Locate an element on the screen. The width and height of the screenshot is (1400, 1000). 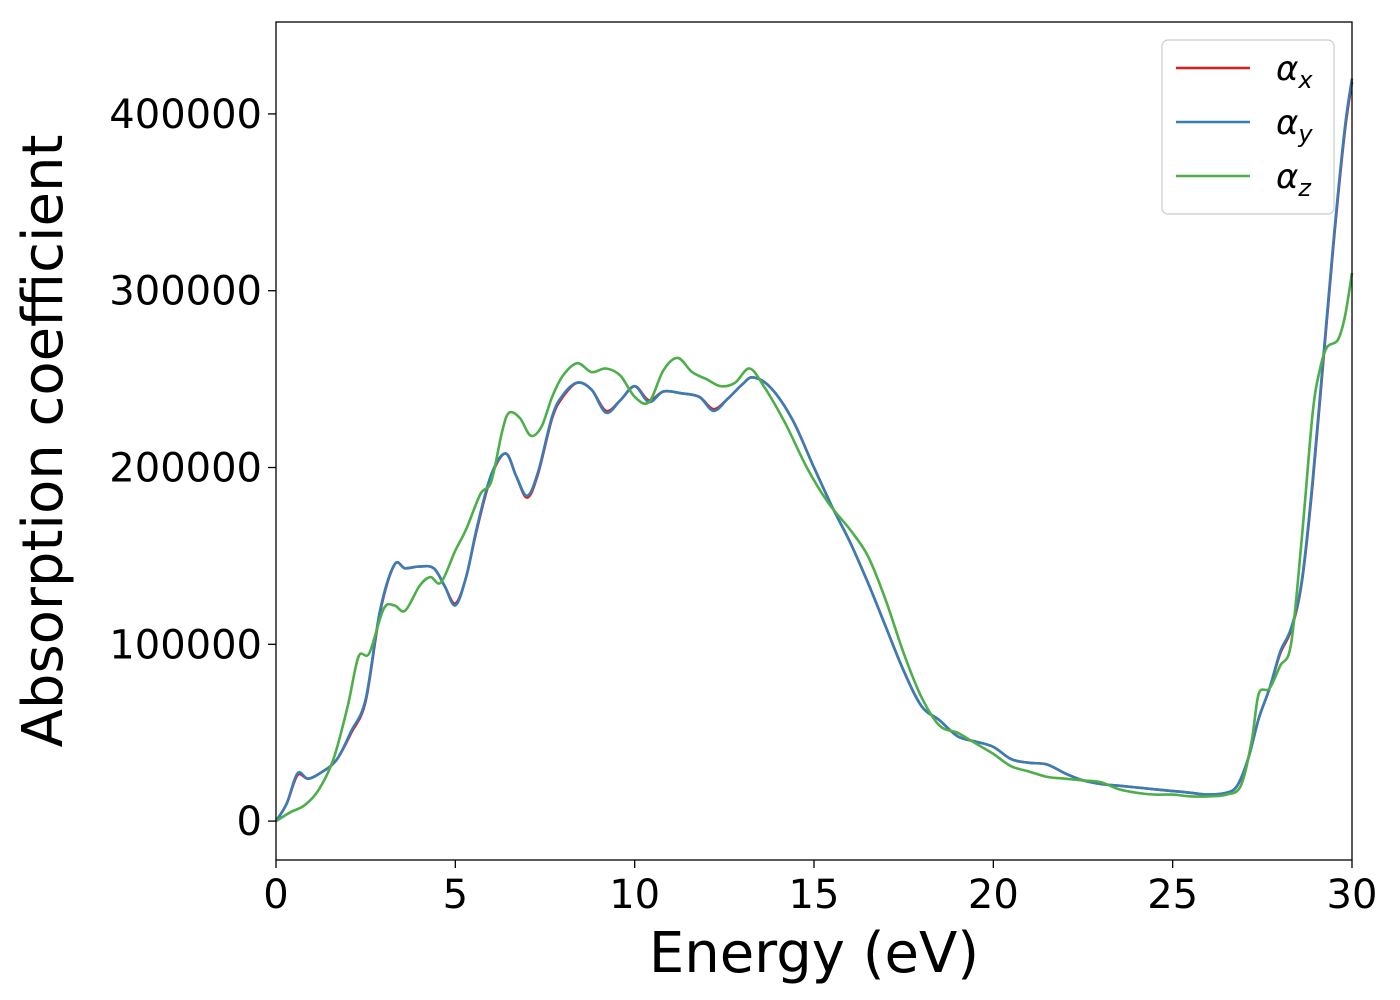
y-tick-label: 400000 is located at coordinates (185, 115).